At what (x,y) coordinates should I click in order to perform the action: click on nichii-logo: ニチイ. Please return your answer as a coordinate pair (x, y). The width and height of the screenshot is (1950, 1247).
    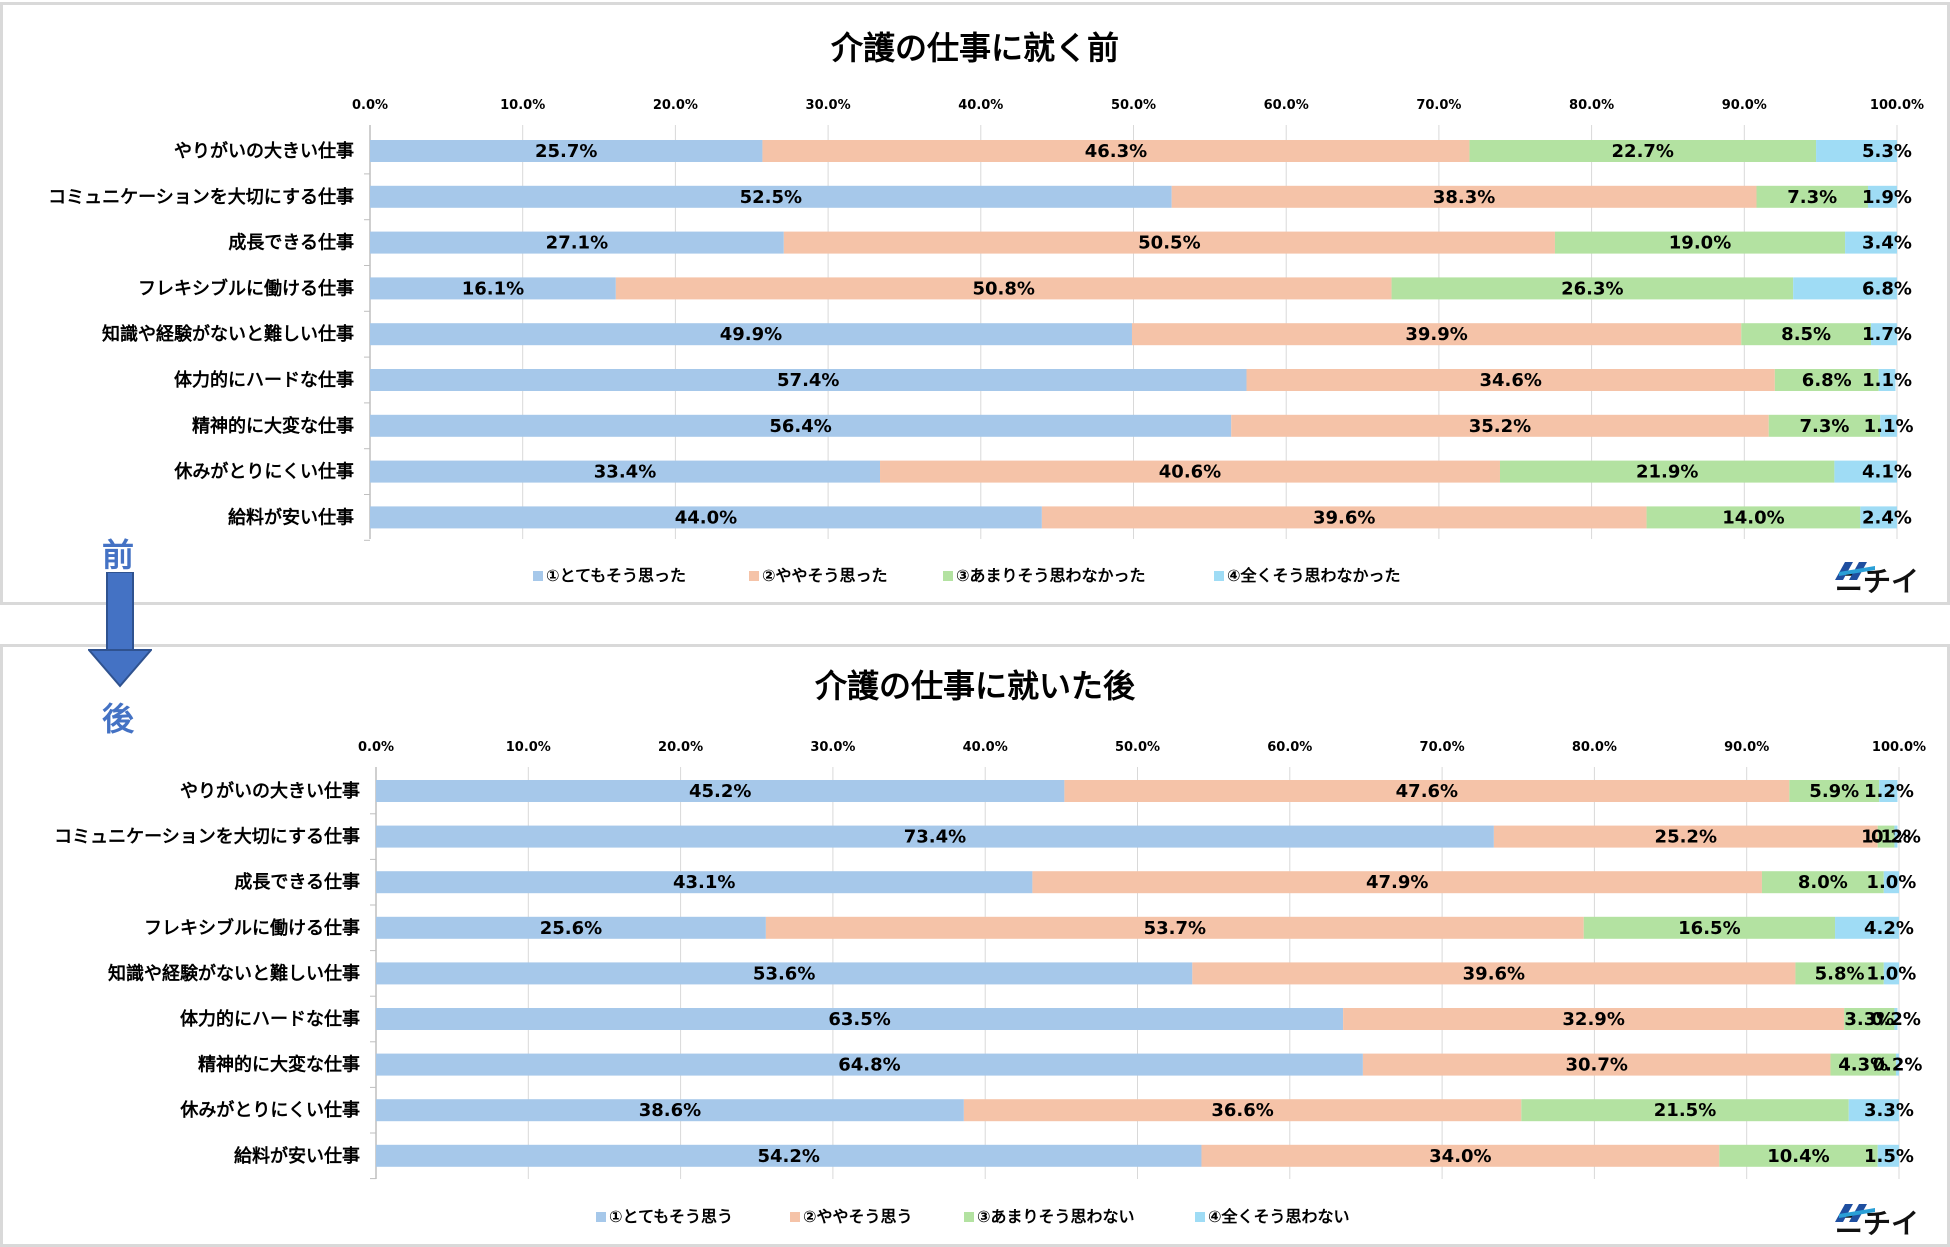
    Looking at the image, I should click on (1876, 580).